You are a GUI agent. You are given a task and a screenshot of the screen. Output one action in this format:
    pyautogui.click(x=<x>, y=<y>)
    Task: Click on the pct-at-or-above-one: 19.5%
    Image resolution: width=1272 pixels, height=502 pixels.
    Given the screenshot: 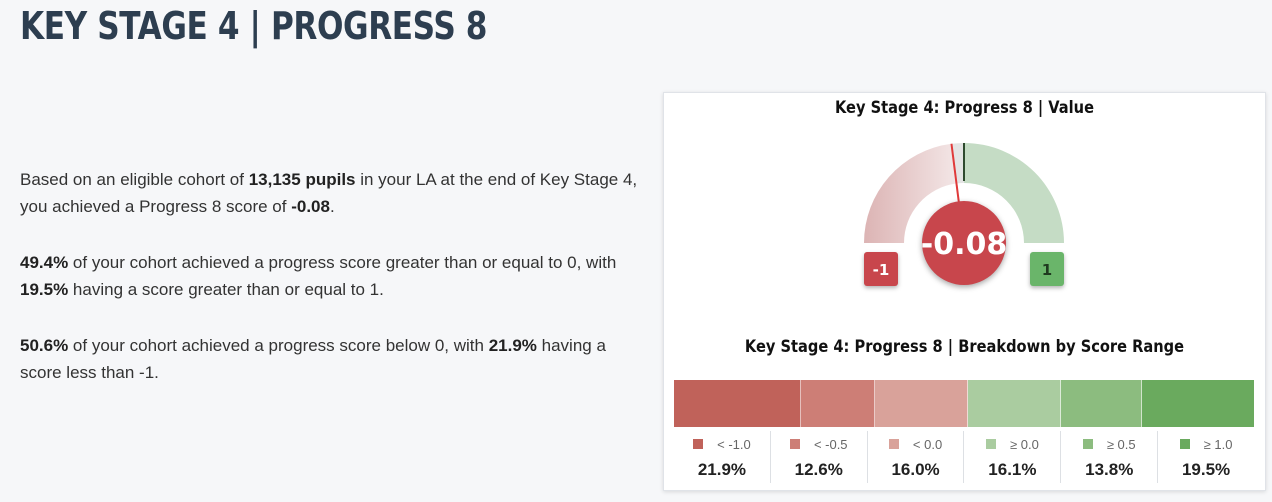 What is the action you would take?
    pyautogui.click(x=44, y=289)
    